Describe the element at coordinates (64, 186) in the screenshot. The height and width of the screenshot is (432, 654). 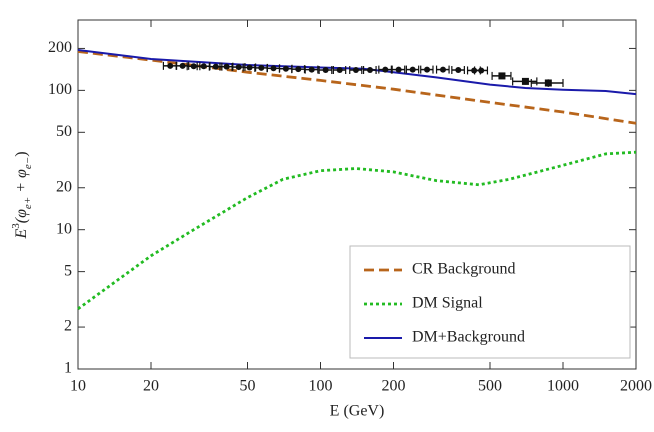
I see `y-tick-label: 20` at that location.